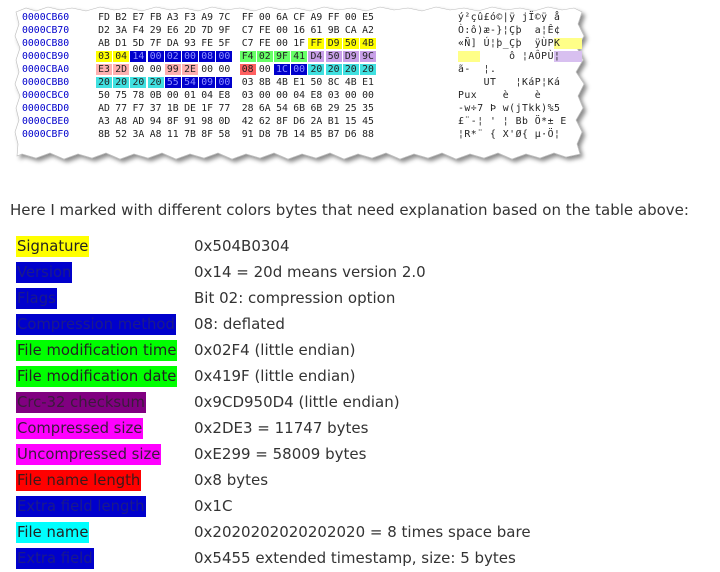 This screenshot has width=720, height=572. What do you see at coordinates (299, 134) in the screenshot?
I see `hex-byte: 14` at bounding box center [299, 134].